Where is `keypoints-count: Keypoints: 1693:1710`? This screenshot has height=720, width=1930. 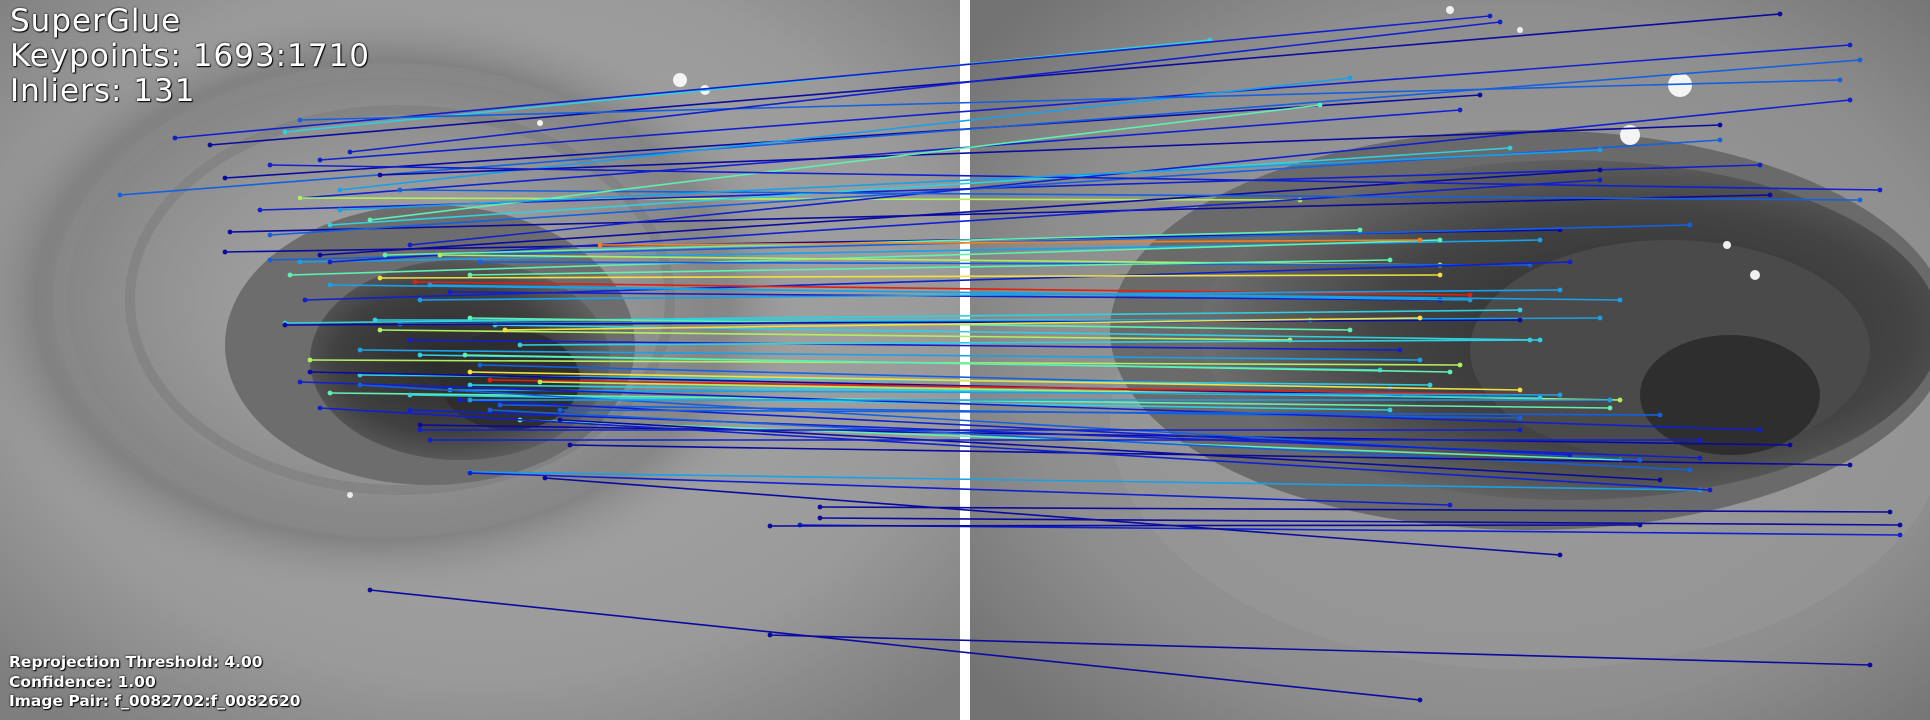 keypoints-count: Keypoints: 1693:1710 is located at coordinates (190, 56).